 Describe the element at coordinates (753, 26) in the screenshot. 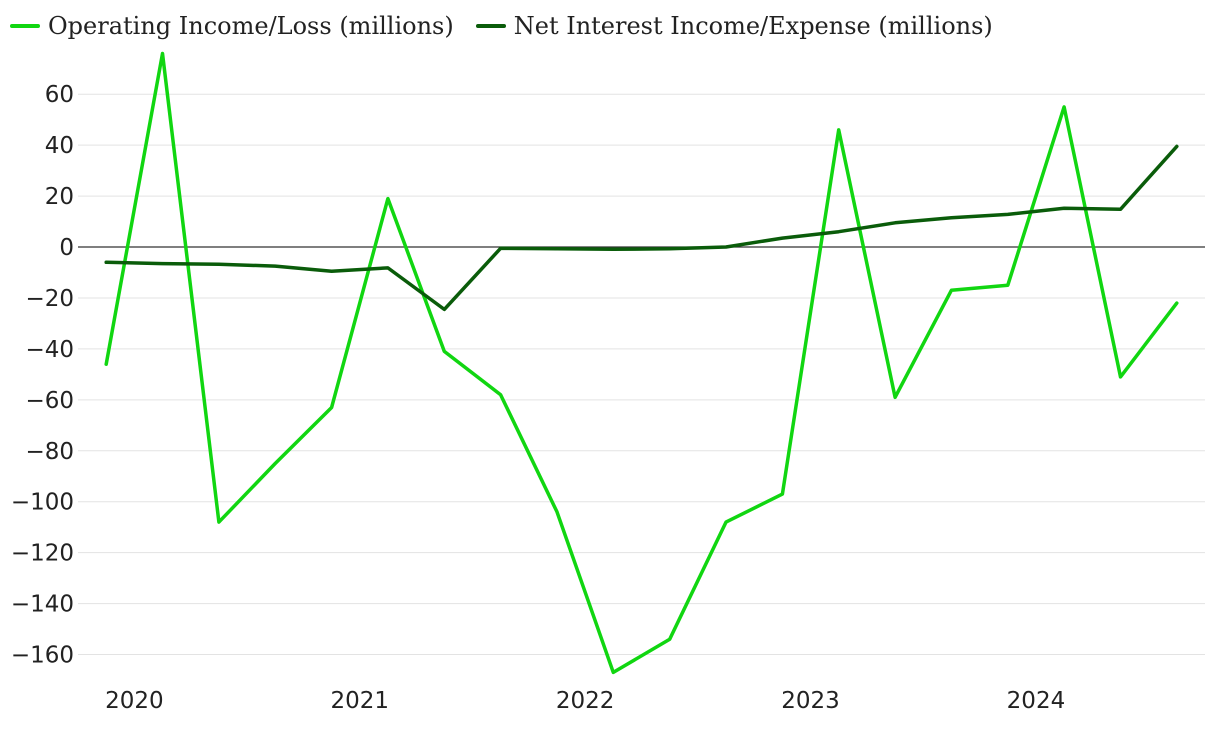

I see `legend-label-interest: Net Interest Income/Expense (millions)` at that location.